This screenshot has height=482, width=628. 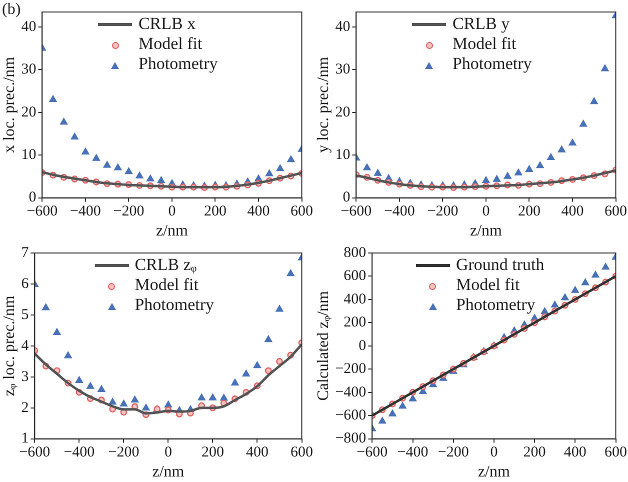 I want to click on y-tick-label: 2, so click(x=25, y=408).